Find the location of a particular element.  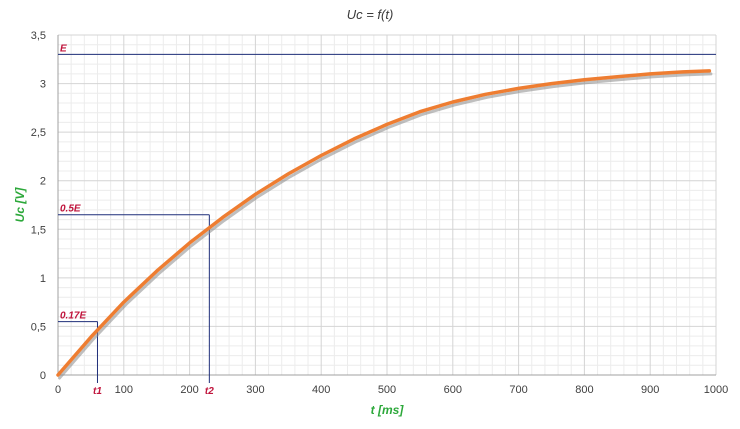

x-tick-label: 600 is located at coordinates (453, 390).